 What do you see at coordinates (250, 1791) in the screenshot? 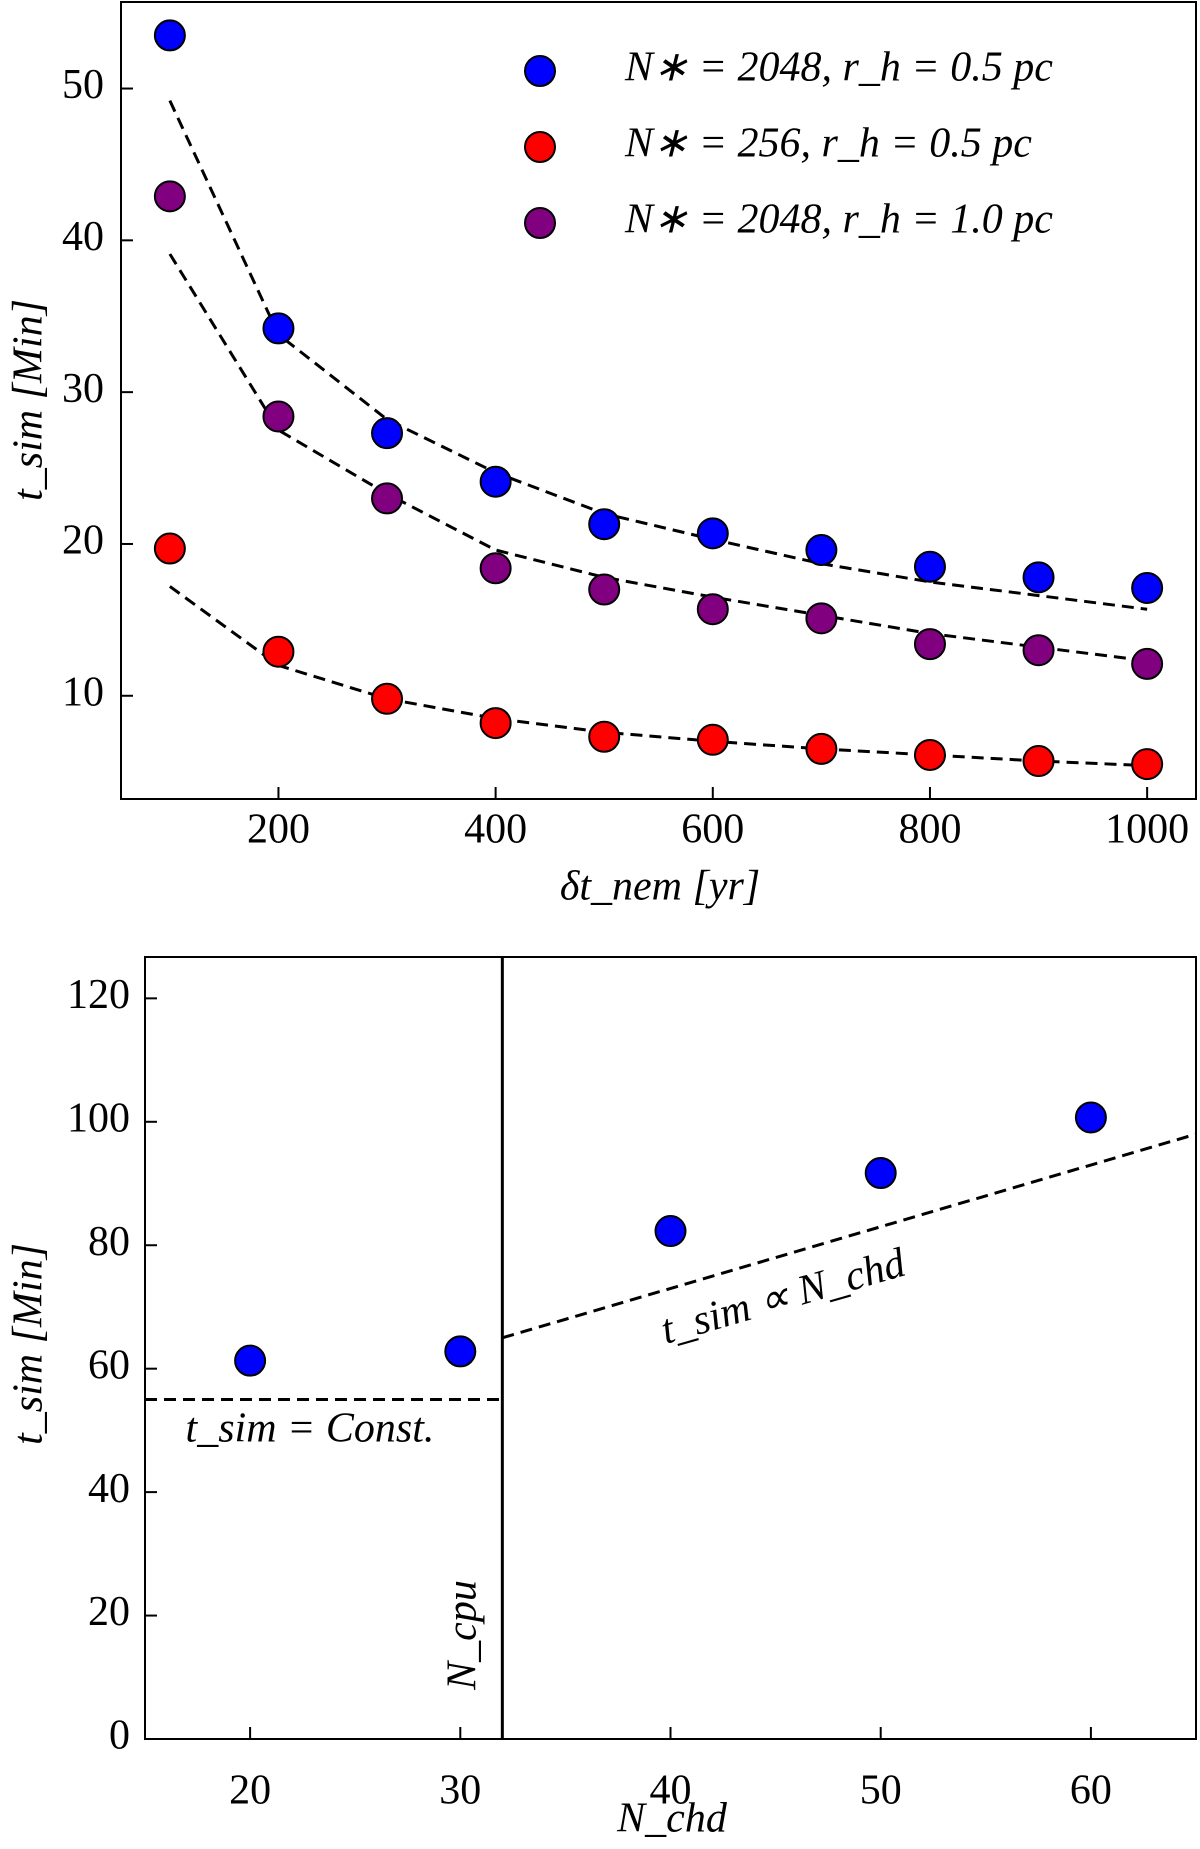
I see `x-tick-label: 20` at bounding box center [250, 1791].